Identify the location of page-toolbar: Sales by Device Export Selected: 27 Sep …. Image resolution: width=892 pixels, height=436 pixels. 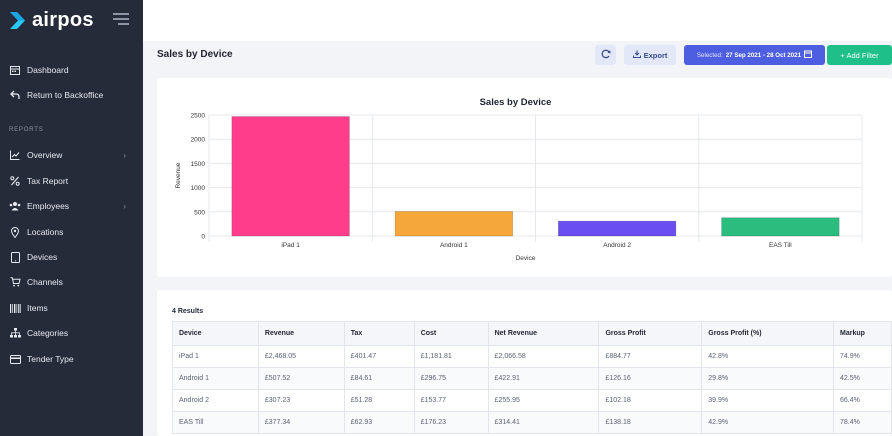
(517, 55).